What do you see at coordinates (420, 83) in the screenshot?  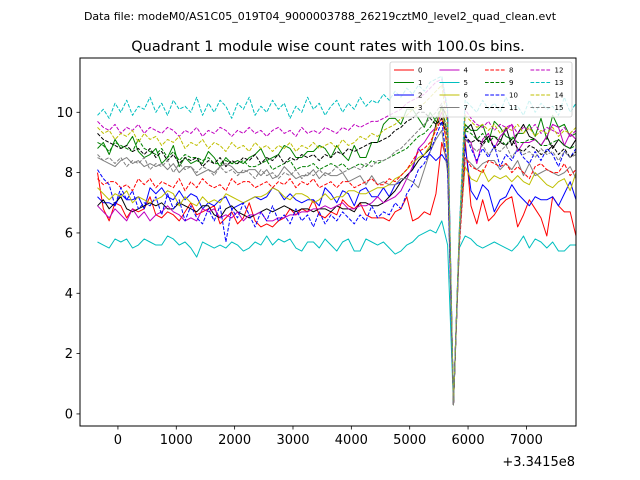 I see `legend-label-1: 1` at bounding box center [420, 83].